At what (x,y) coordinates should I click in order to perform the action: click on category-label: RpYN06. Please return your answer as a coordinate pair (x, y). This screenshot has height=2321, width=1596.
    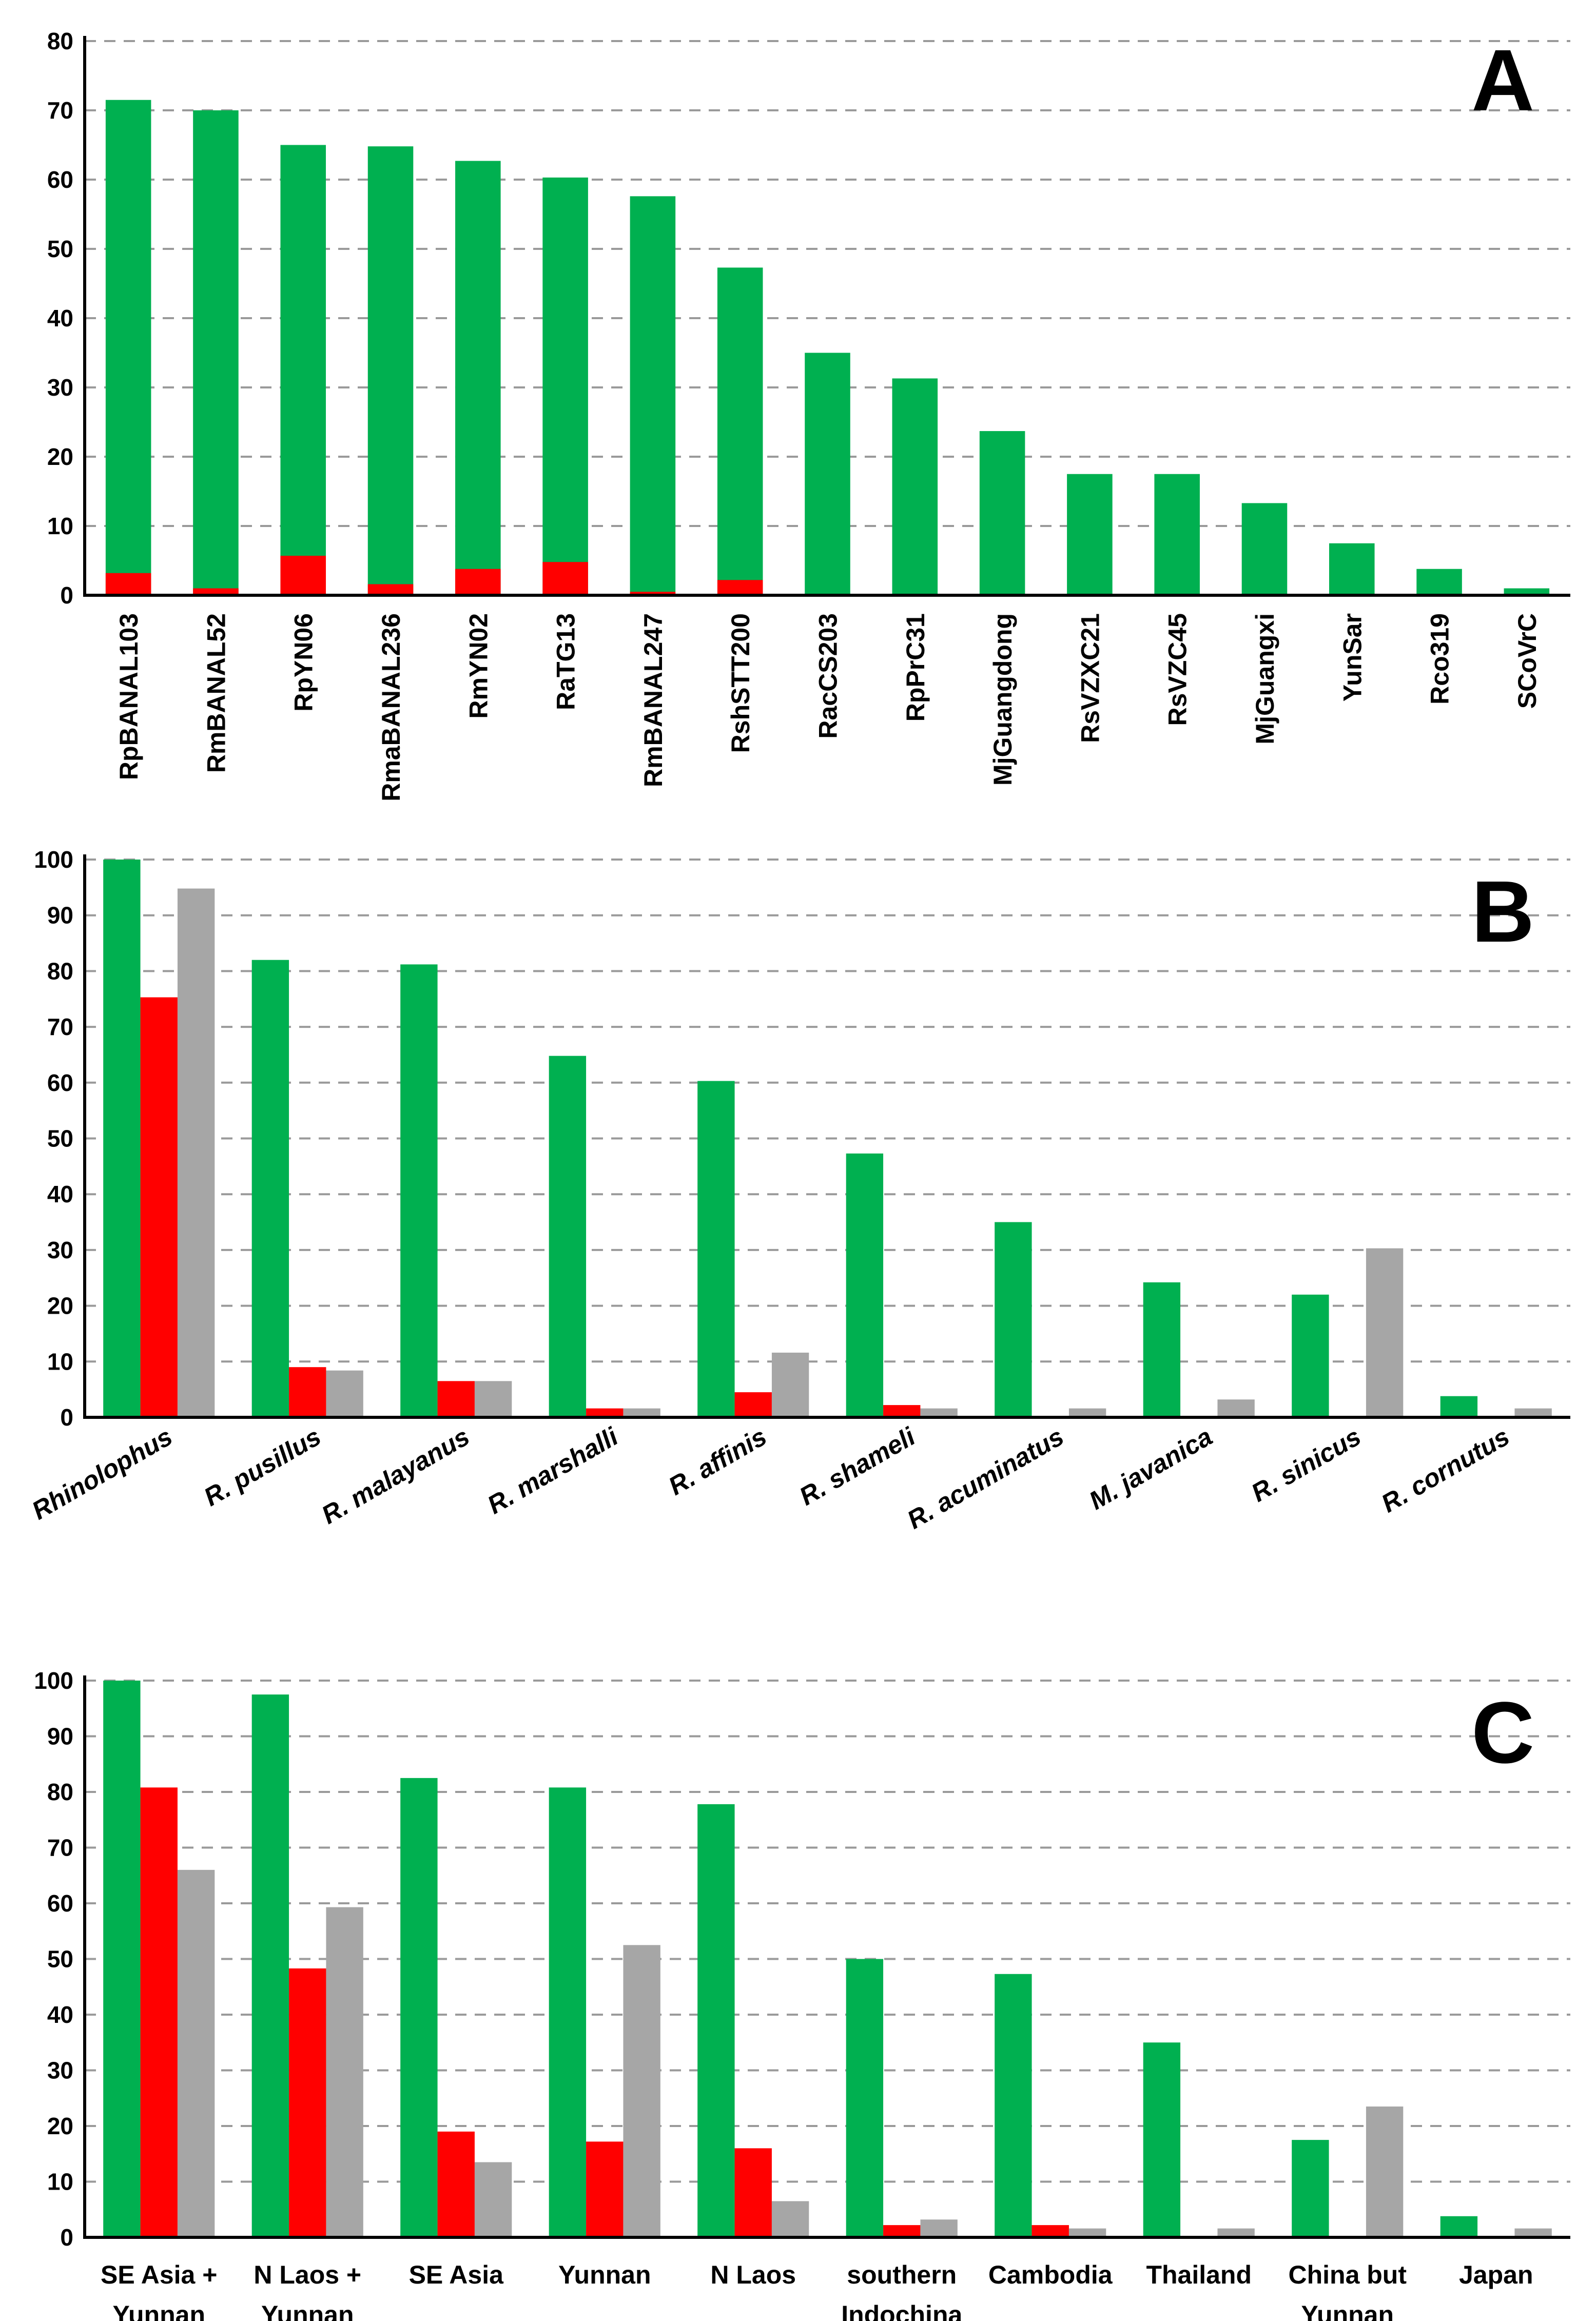
    Looking at the image, I should click on (303, 662).